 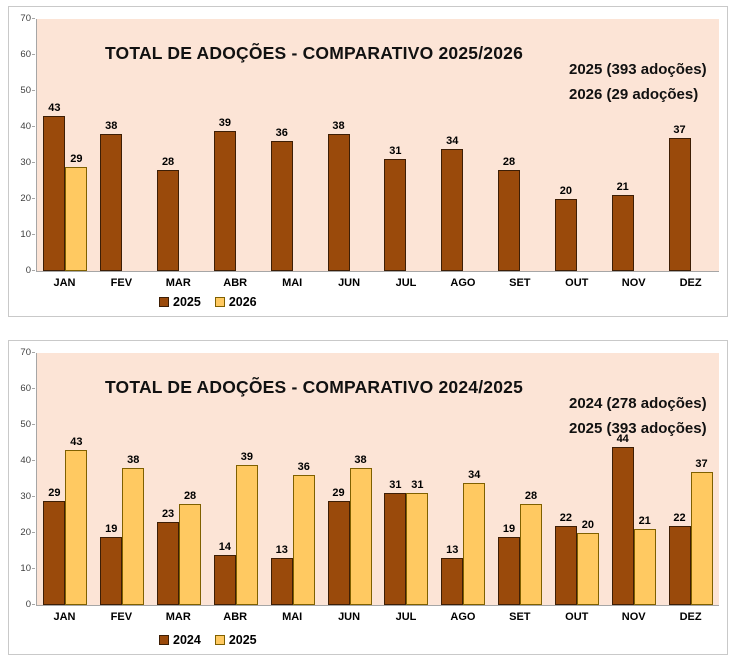 What do you see at coordinates (178, 617) in the screenshot?
I see `x-axis-label-mar: MAR` at bounding box center [178, 617].